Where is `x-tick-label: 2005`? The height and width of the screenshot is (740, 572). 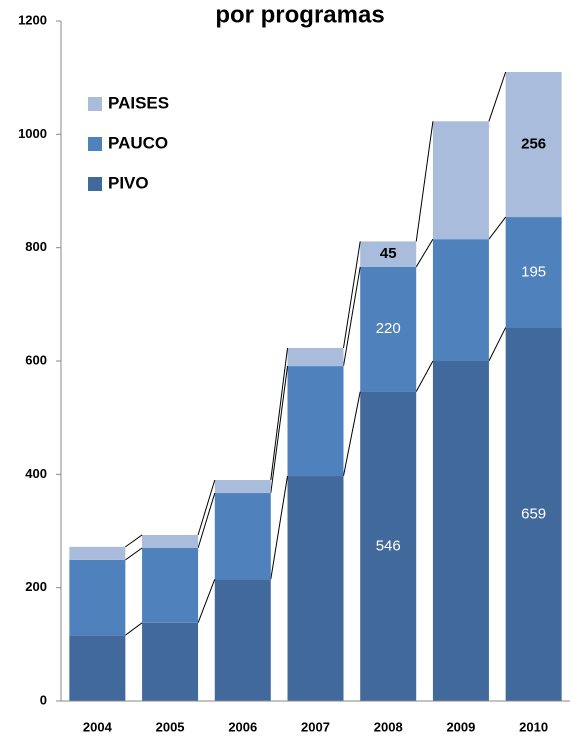 x-tick-label: 2005 is located at coordinates (170, 726).